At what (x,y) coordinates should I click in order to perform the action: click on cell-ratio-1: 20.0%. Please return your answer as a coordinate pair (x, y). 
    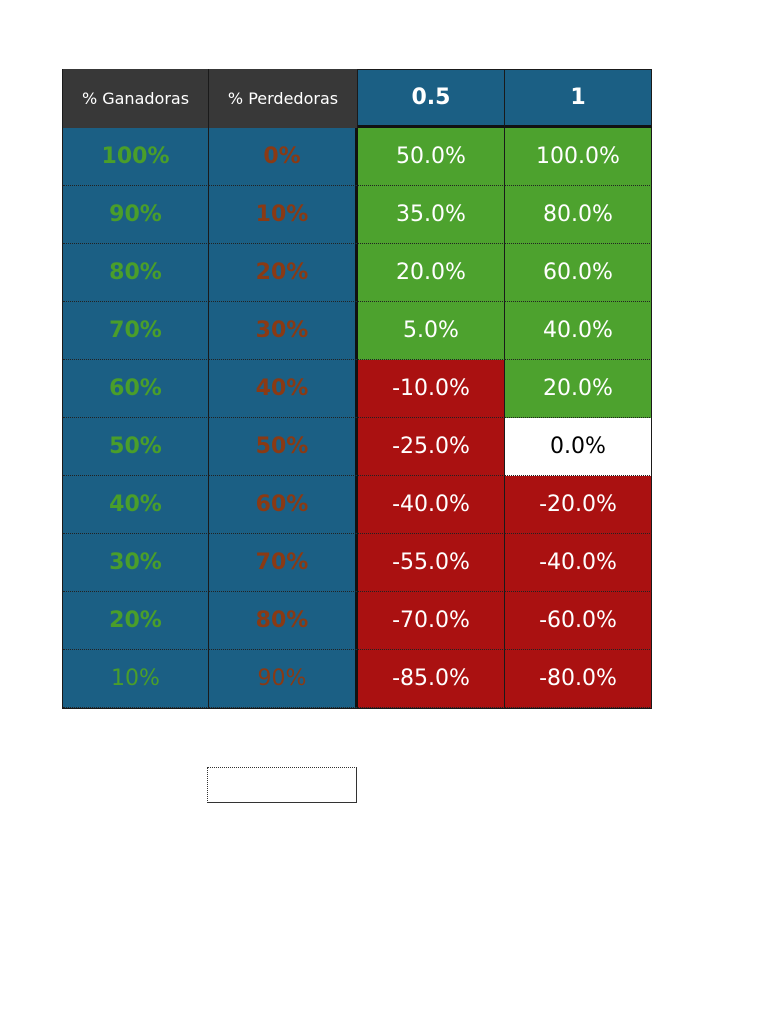
    Looking at the image, I should click on (578, 389).